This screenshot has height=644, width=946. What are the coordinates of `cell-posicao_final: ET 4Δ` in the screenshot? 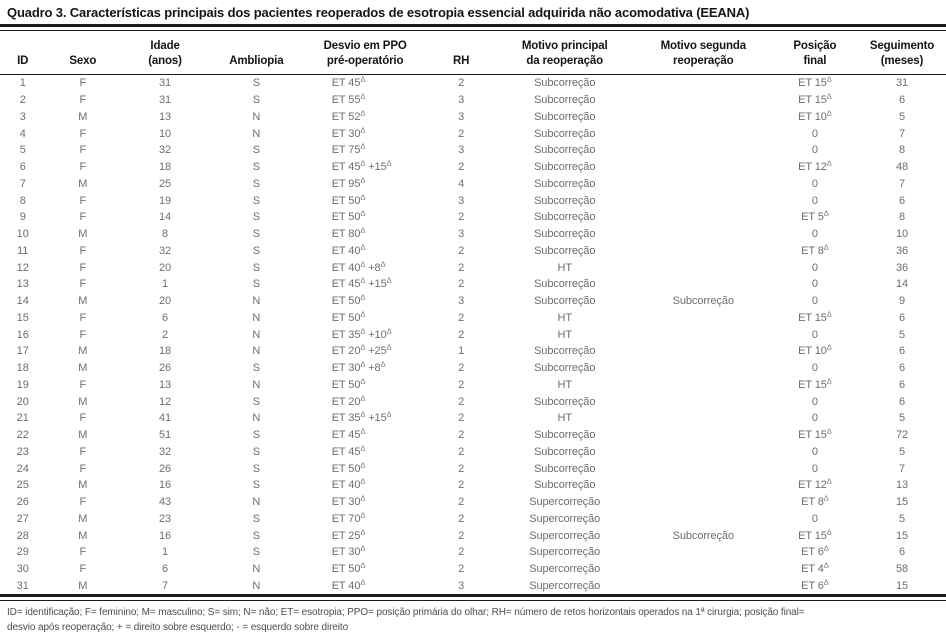 It's located at (815, 567).